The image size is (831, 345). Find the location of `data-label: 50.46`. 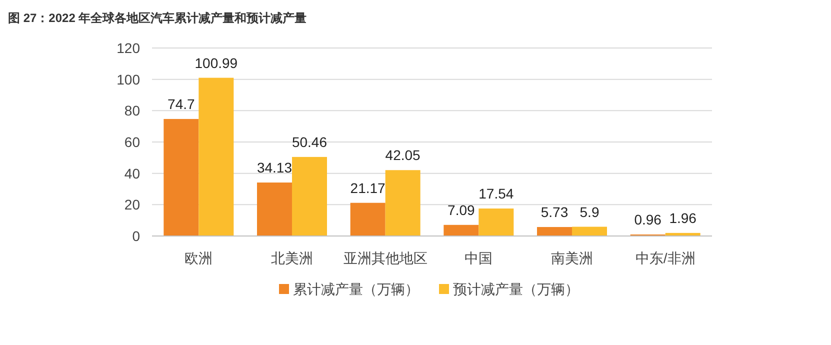

data-label: 50.46 is located at coordinates (310, 142).